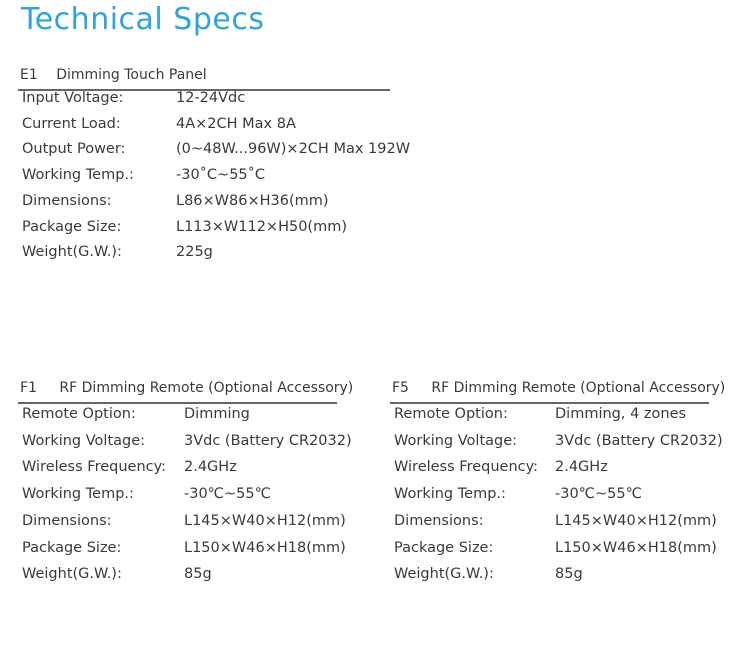  I want to click on spec-label: Output Power:, so click(74, 149).